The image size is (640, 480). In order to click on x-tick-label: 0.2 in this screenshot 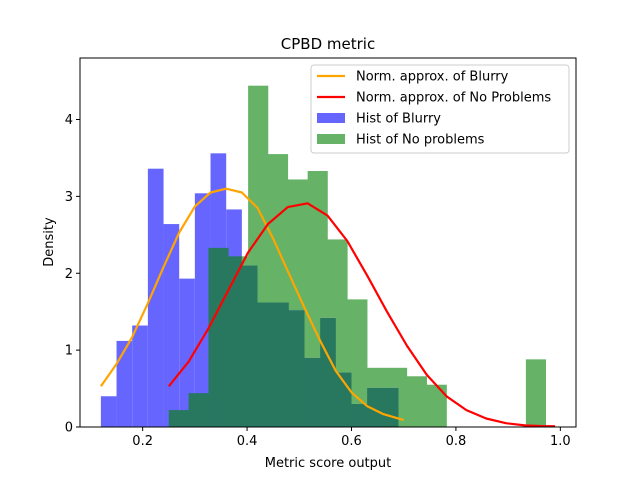, I will do `click(142, 441)`.